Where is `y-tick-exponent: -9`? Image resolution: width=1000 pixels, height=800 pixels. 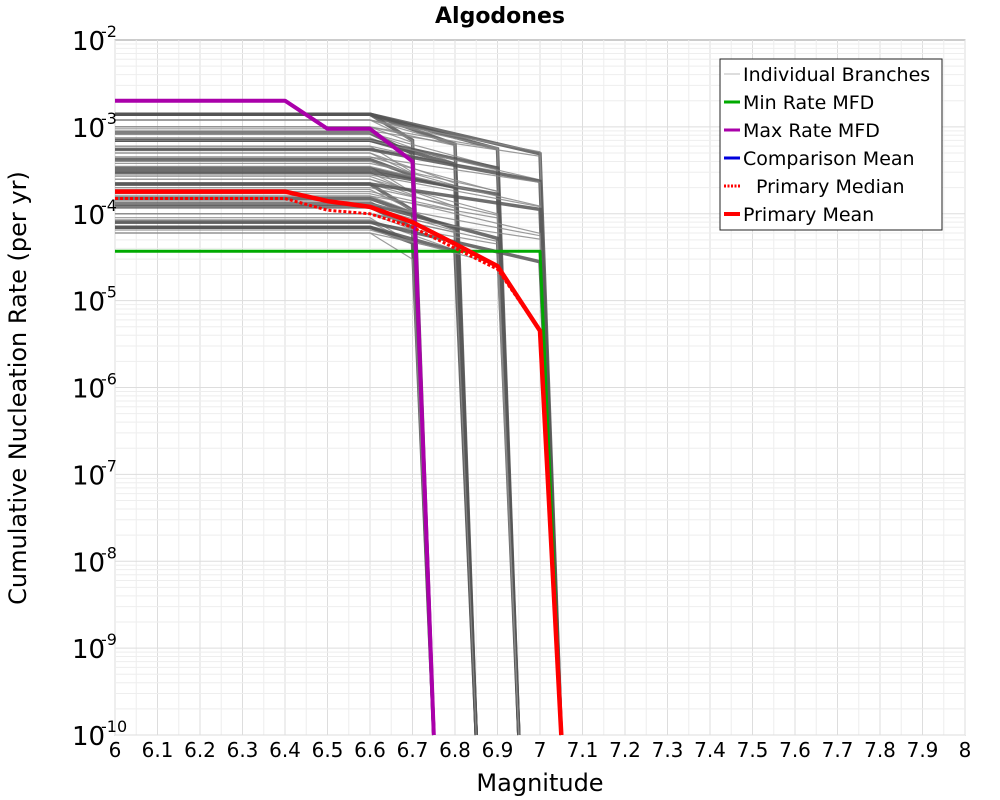 y-tick-exponent: -9 is located at coordinates (109, 639).